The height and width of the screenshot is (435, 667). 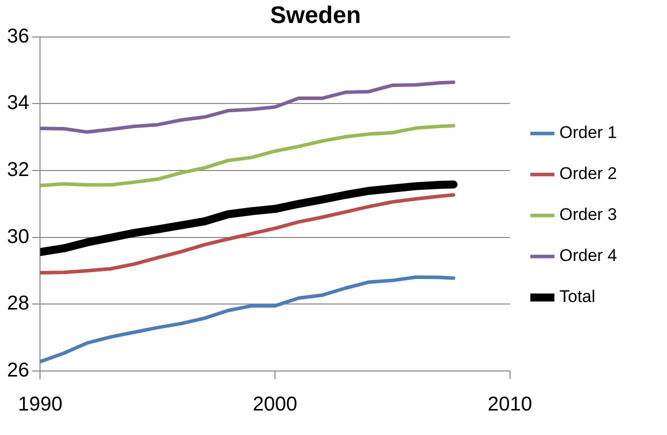 I want to click on legend-label: Order 1, so click(x=588, y=132).